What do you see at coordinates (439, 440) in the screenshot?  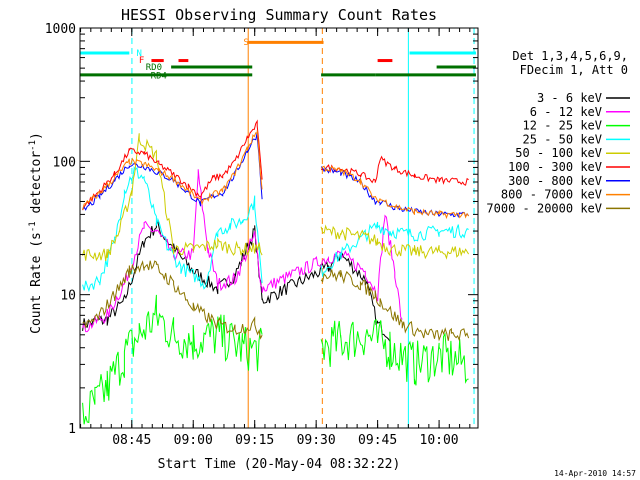 I see `x-tick-label-5: 10:00` at bounding box center [439, 440].